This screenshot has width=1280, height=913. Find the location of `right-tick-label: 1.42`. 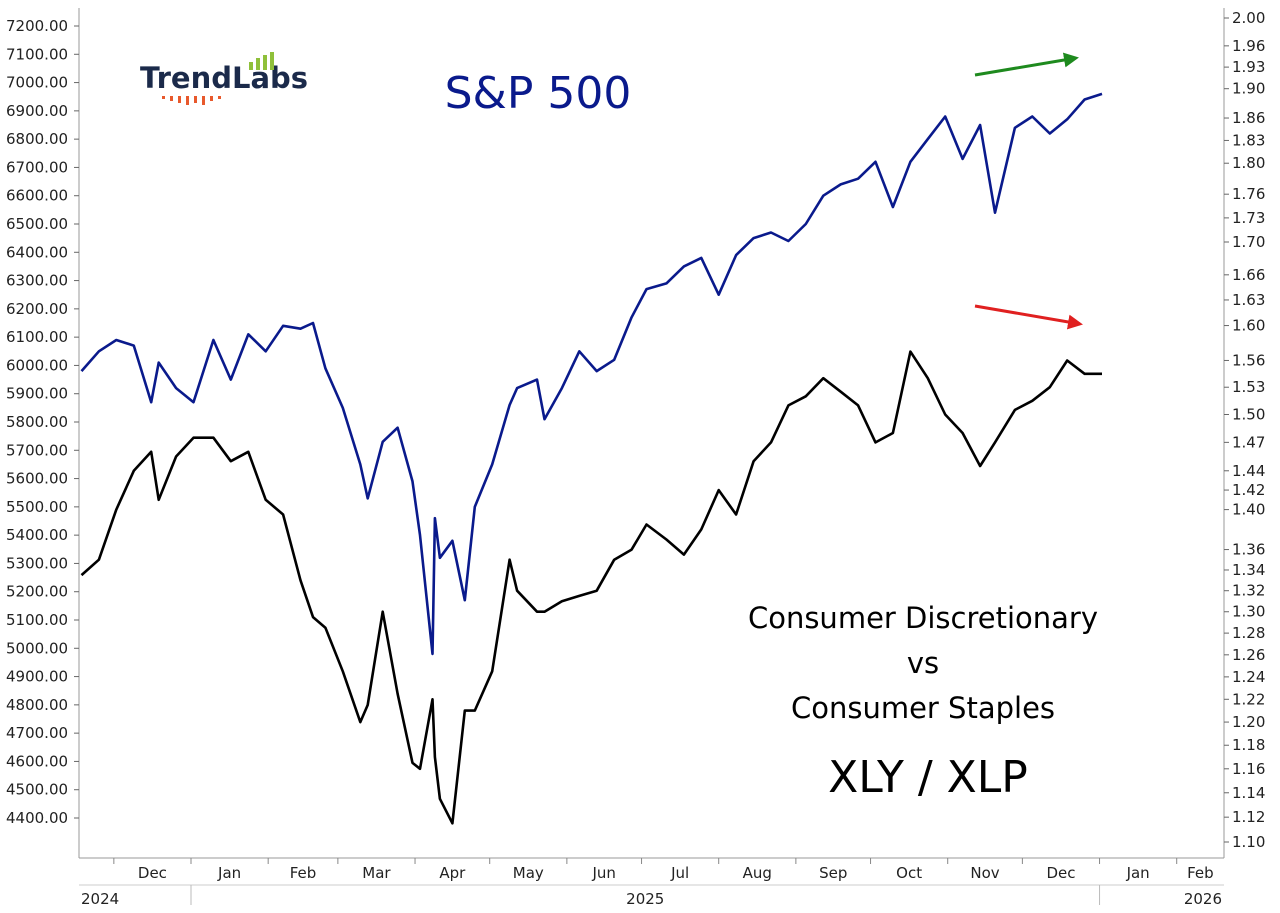

right-tick-label: 1.42 is located at coordinates (1248, 490).